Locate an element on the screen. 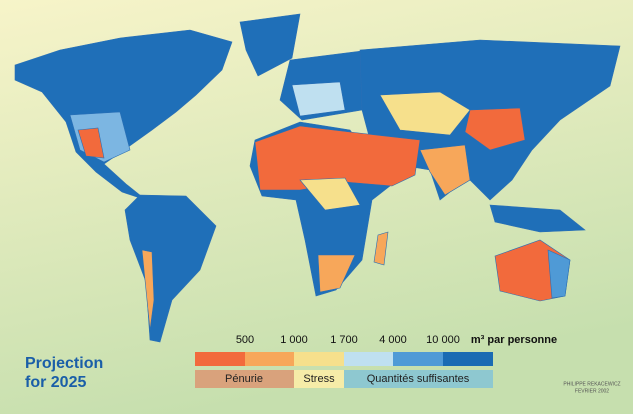  group-label: Pénurie is located at coordinates (244, 379).